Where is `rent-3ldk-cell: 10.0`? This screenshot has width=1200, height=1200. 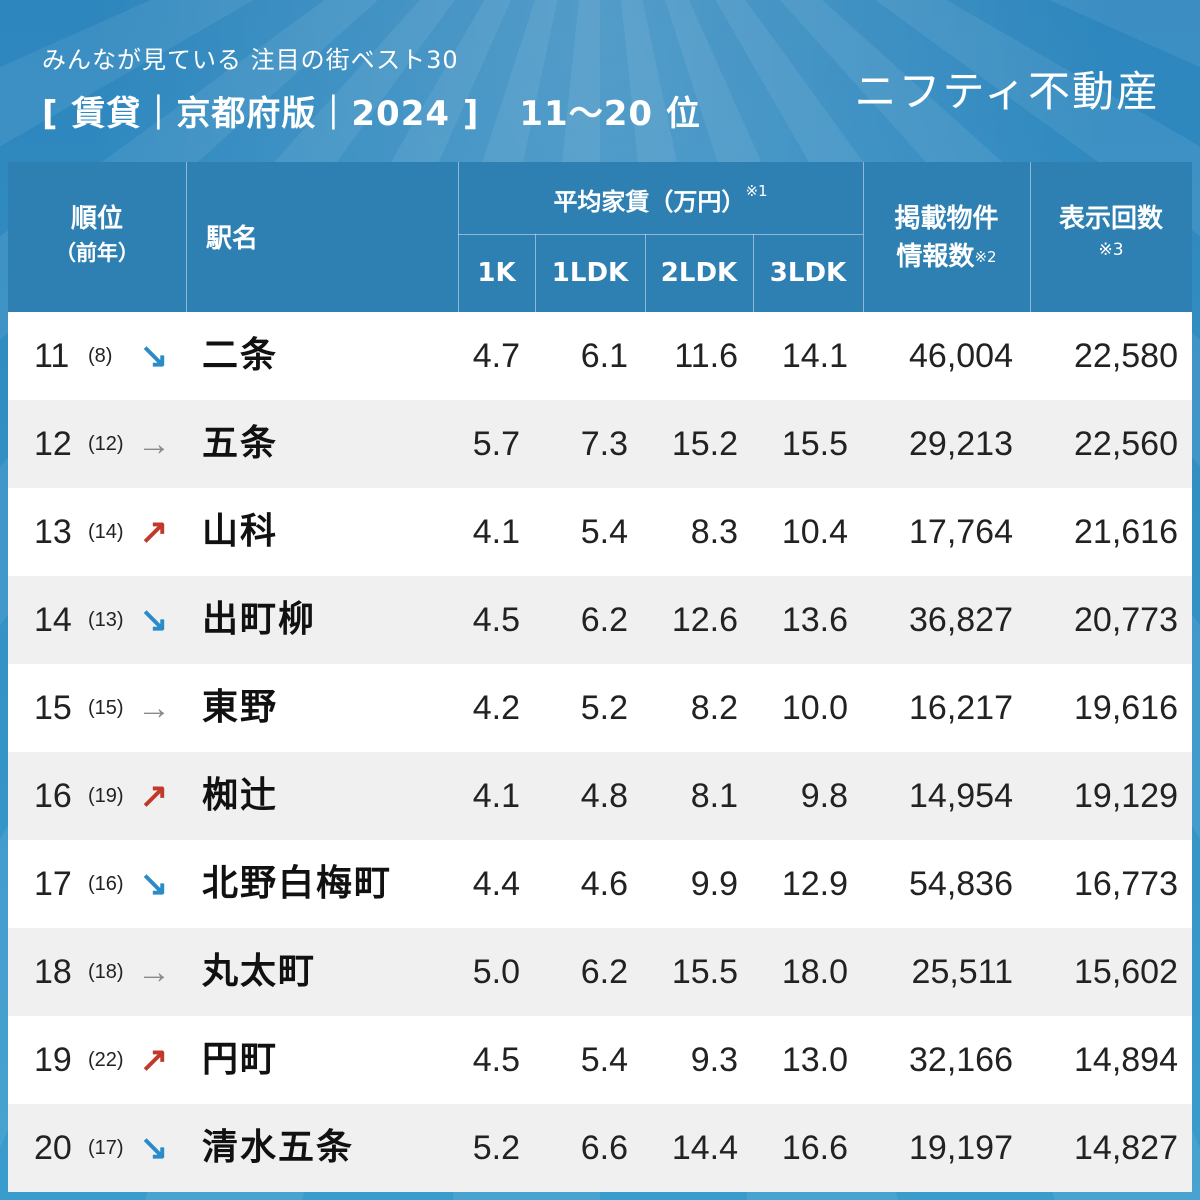 rent-3ldk-cell: 10.0 is located at coordinates (814, 708).